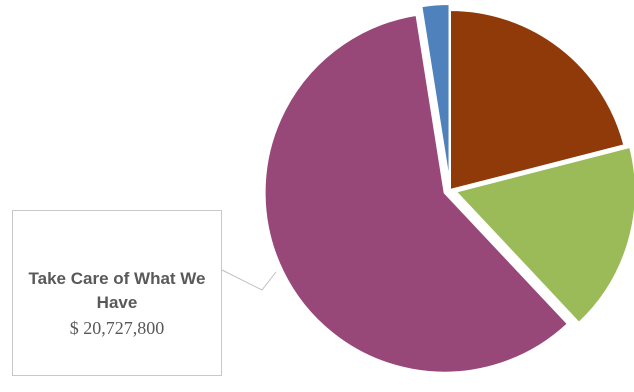  What do you see at coordinates (117, 290) in the screenshot?
I see `callout-title: Take Care of What We Have` at bounding box center [117, 290].